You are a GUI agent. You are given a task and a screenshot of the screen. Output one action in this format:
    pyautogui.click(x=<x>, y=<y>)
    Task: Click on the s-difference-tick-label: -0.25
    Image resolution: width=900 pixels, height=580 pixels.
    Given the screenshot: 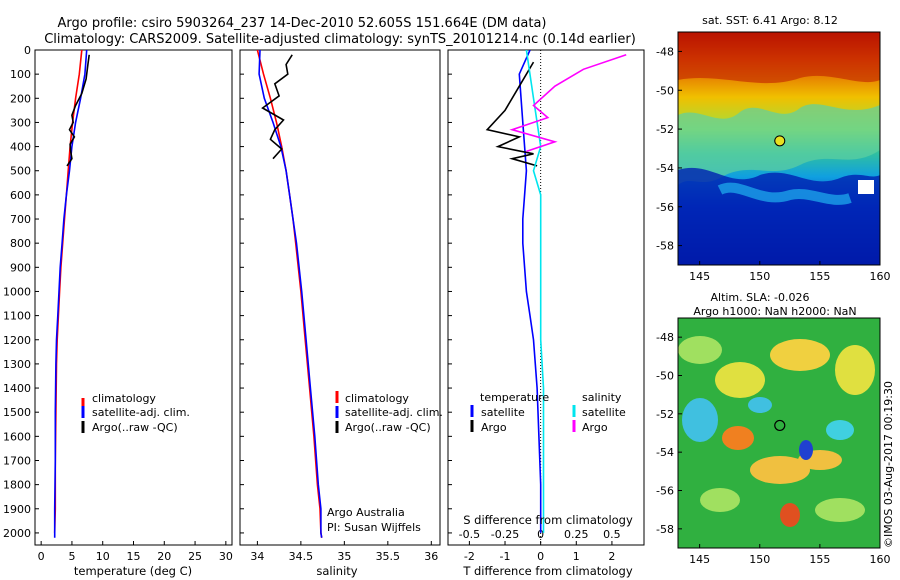 What is the action you would take?
    pyautogui.click(x=505, y=534)
    